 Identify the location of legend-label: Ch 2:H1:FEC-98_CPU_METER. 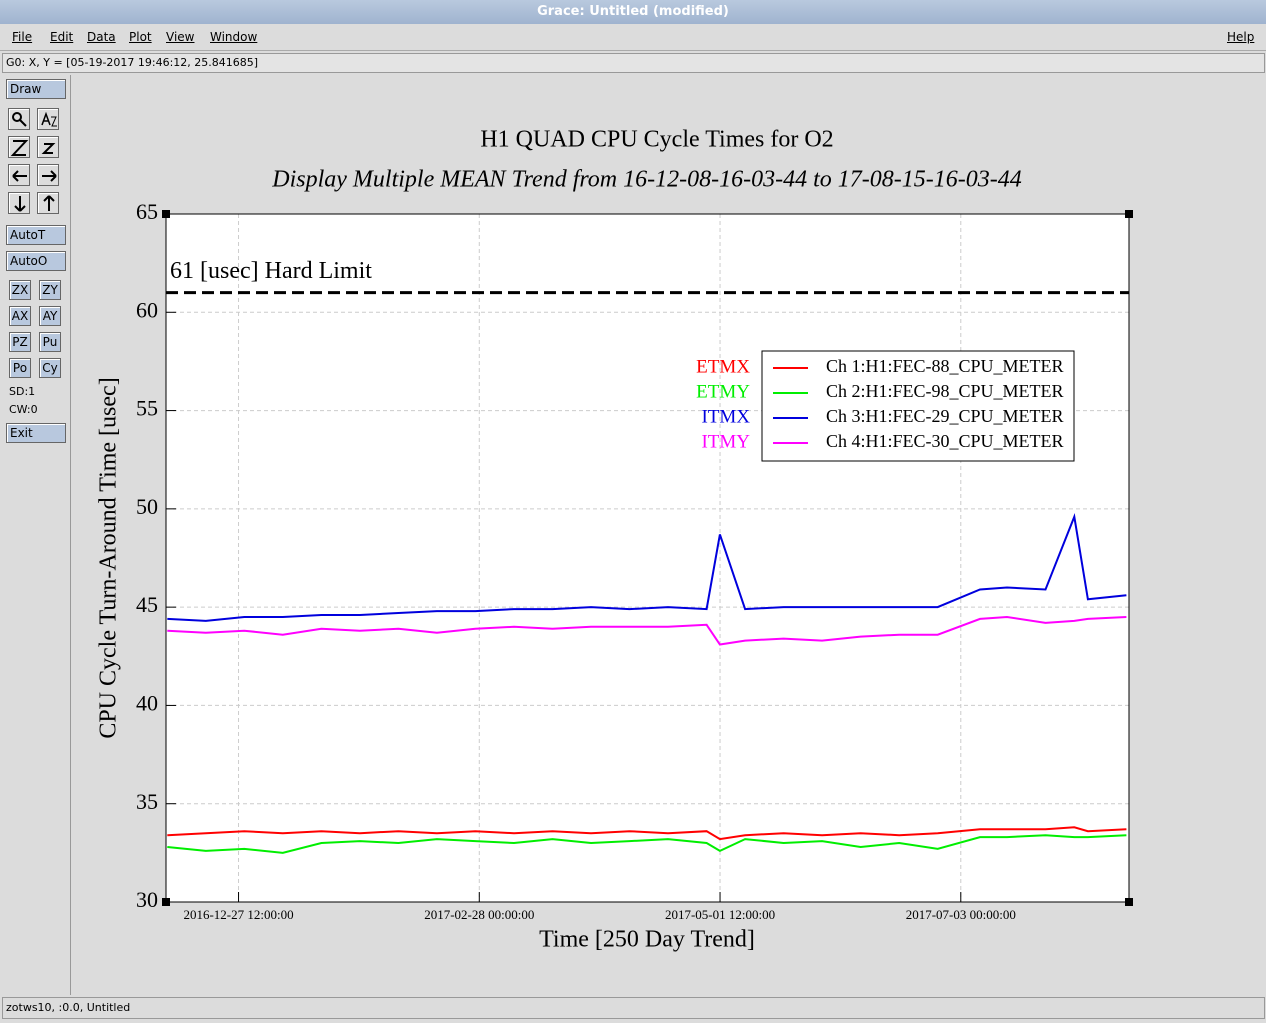
(945, 391).